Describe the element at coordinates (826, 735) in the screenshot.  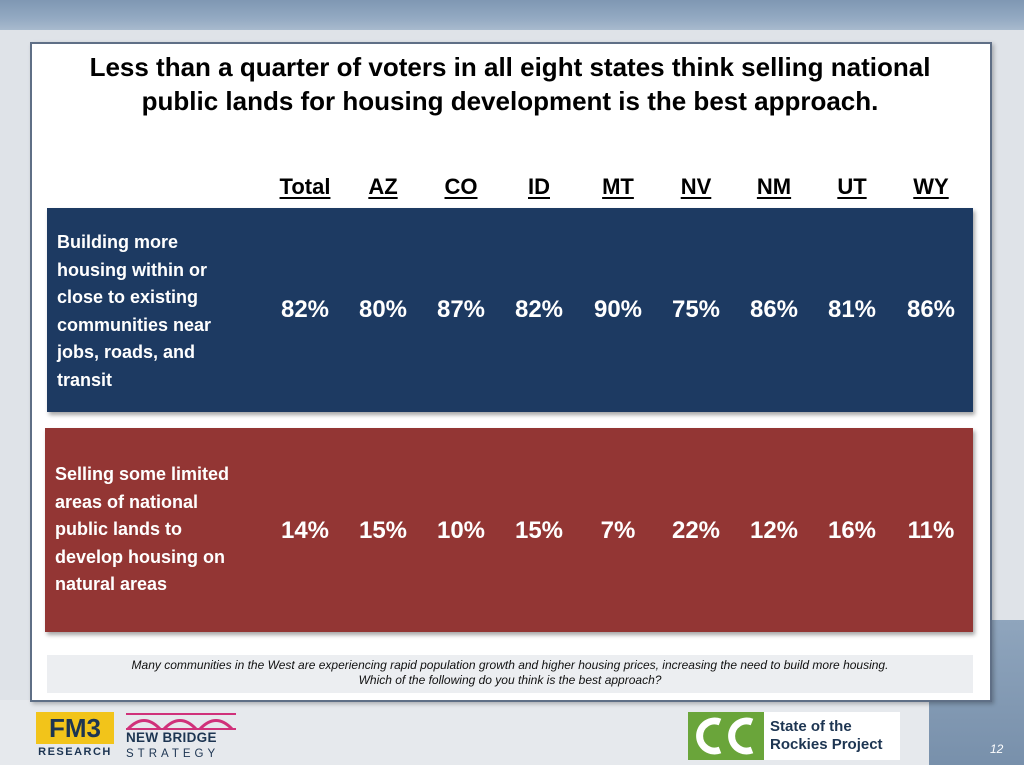
I see `state-of-the-rockies-name: State of the Rockies Project` at that location.